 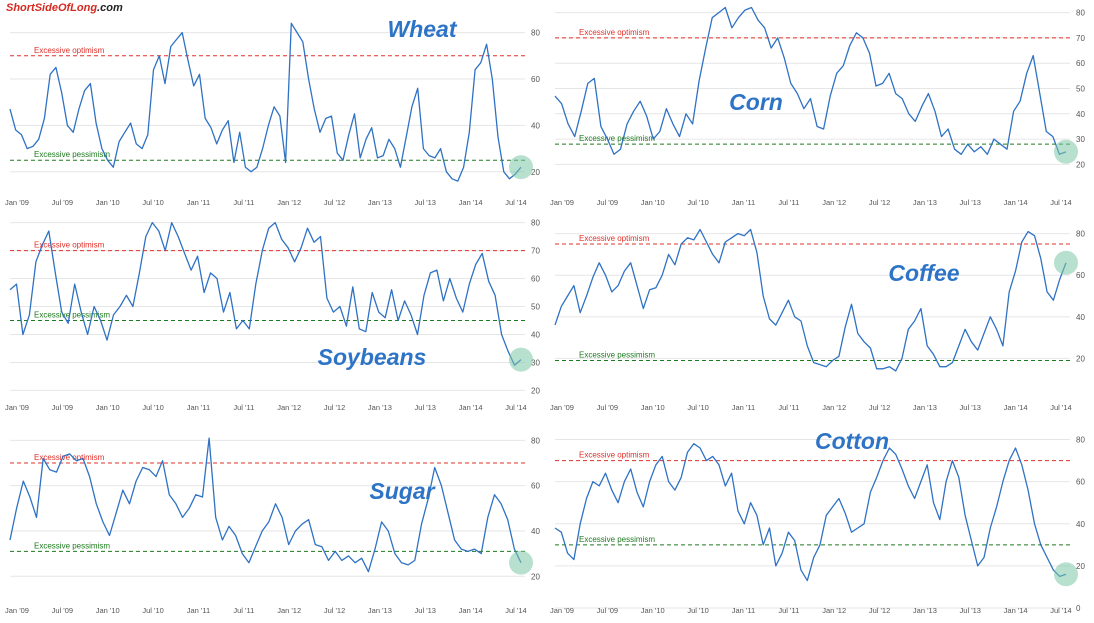 What do you see at coordinates (402, 491) in the screenshot?
I see `chart-title: Sugar` at bounding box center [402, 491].